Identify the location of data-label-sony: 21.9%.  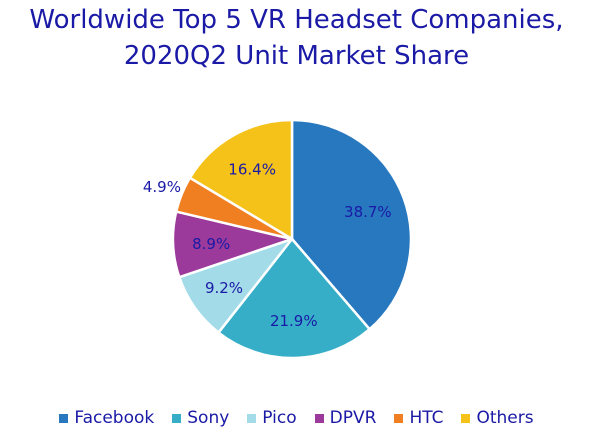
(294, 321).